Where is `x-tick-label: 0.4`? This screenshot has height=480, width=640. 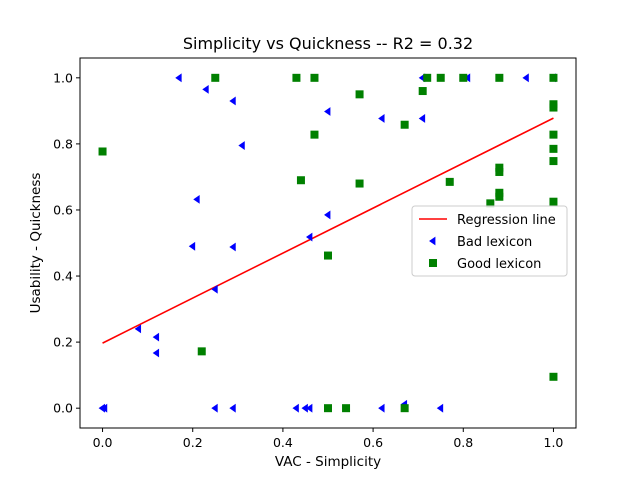 x-tick-label: 0.4 is located at coordinates (283, 442).